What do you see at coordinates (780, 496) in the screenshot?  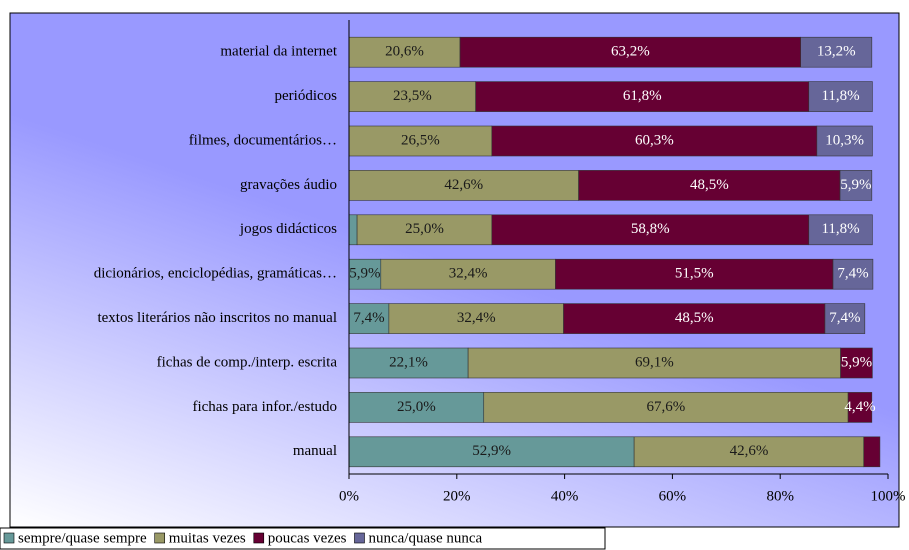 I see `x-tick-label: 80%` at bounding box center [780, 496].